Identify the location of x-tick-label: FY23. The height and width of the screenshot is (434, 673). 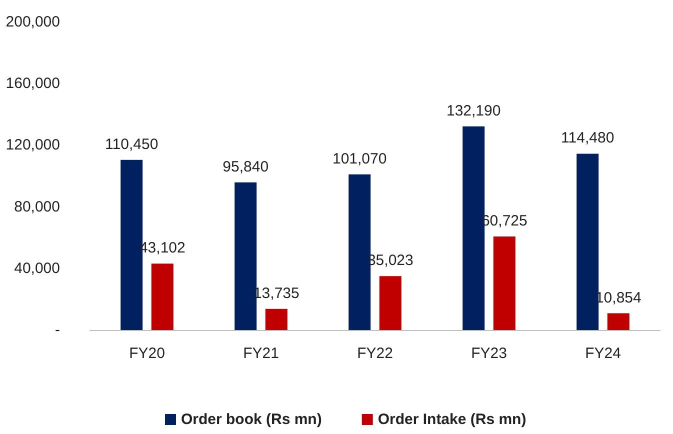
(489, 353).